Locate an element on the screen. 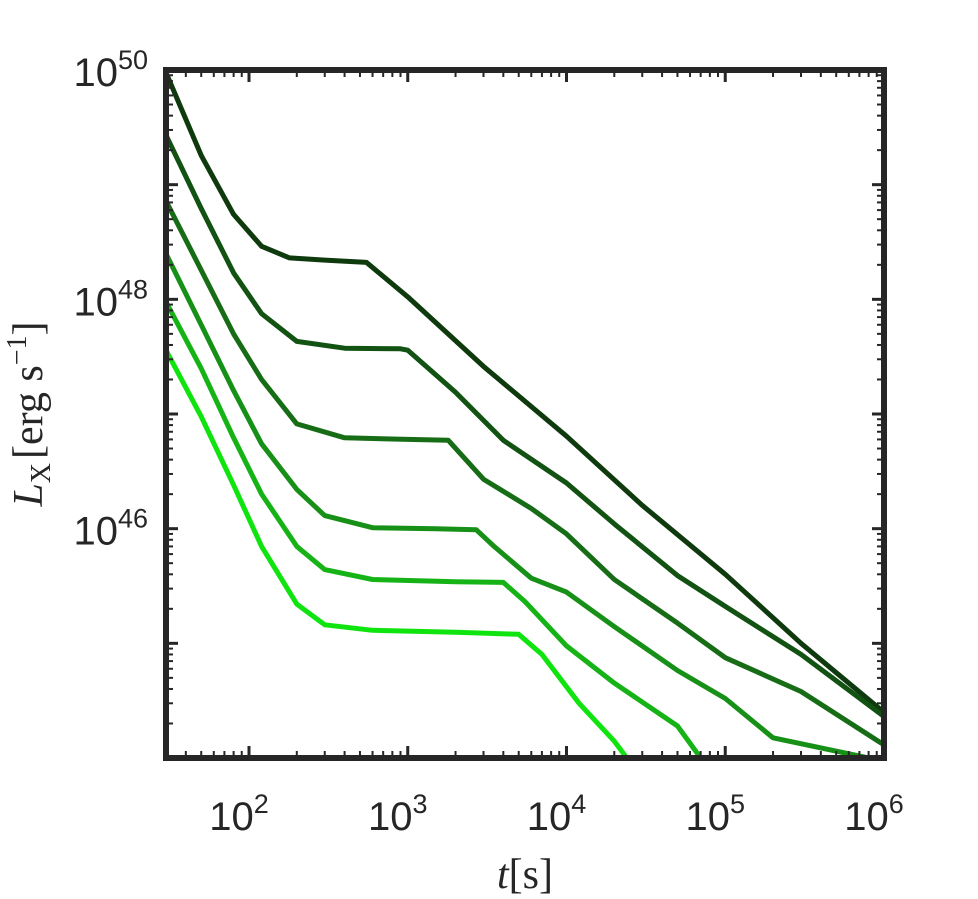  y-axis-unit: [erg s is located at coordinates (29, 412).